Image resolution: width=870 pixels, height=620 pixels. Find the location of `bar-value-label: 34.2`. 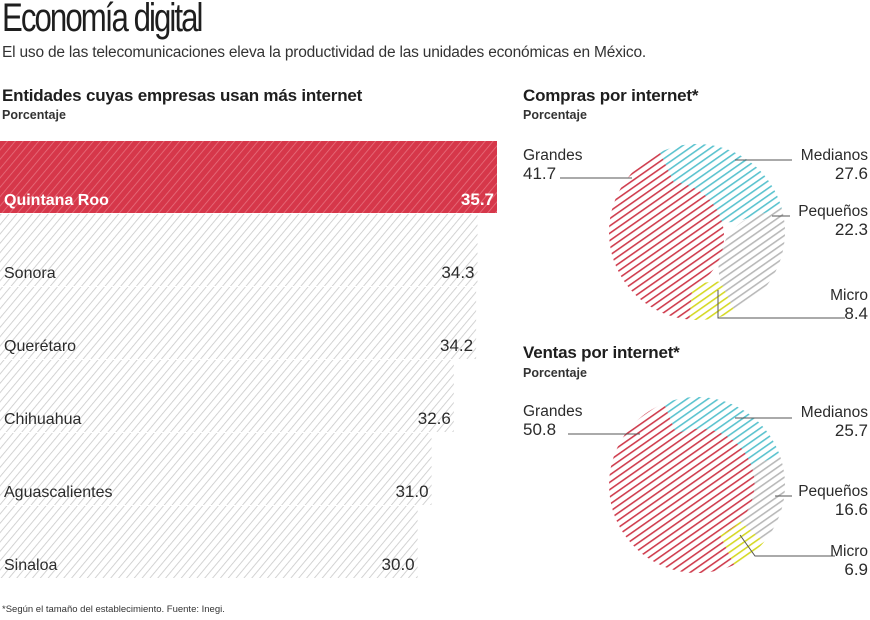

bar-value-label: 34.2 is located at coordinates (456, 345).